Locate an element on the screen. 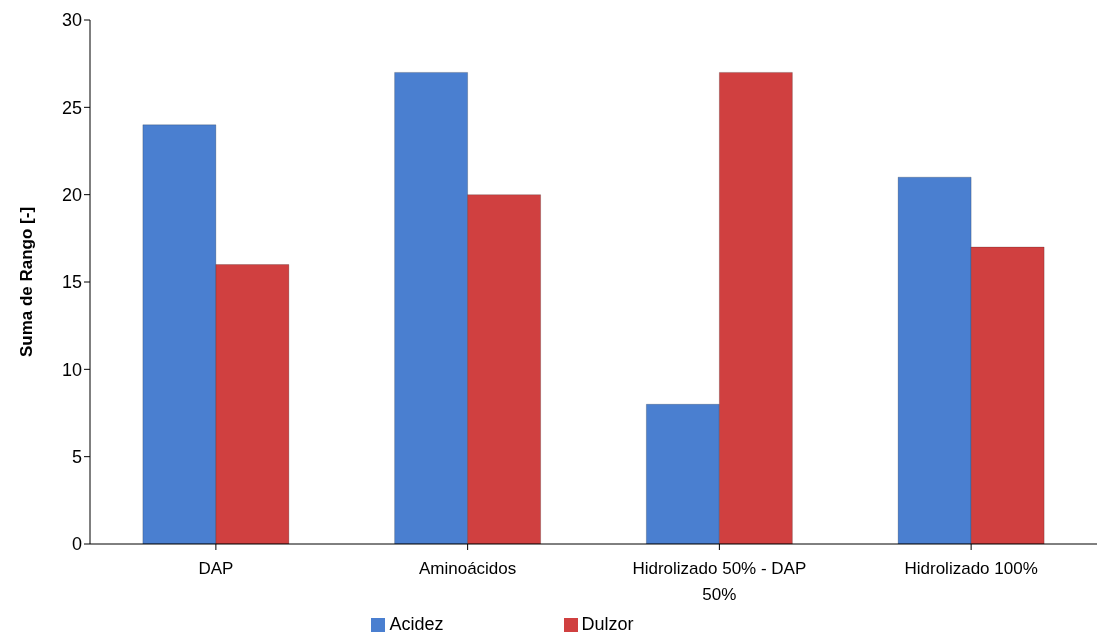 Image resolution: width=1113 pixels, height=643 pixels. y-tick-label: 20 is located at coordinates (71, 195).